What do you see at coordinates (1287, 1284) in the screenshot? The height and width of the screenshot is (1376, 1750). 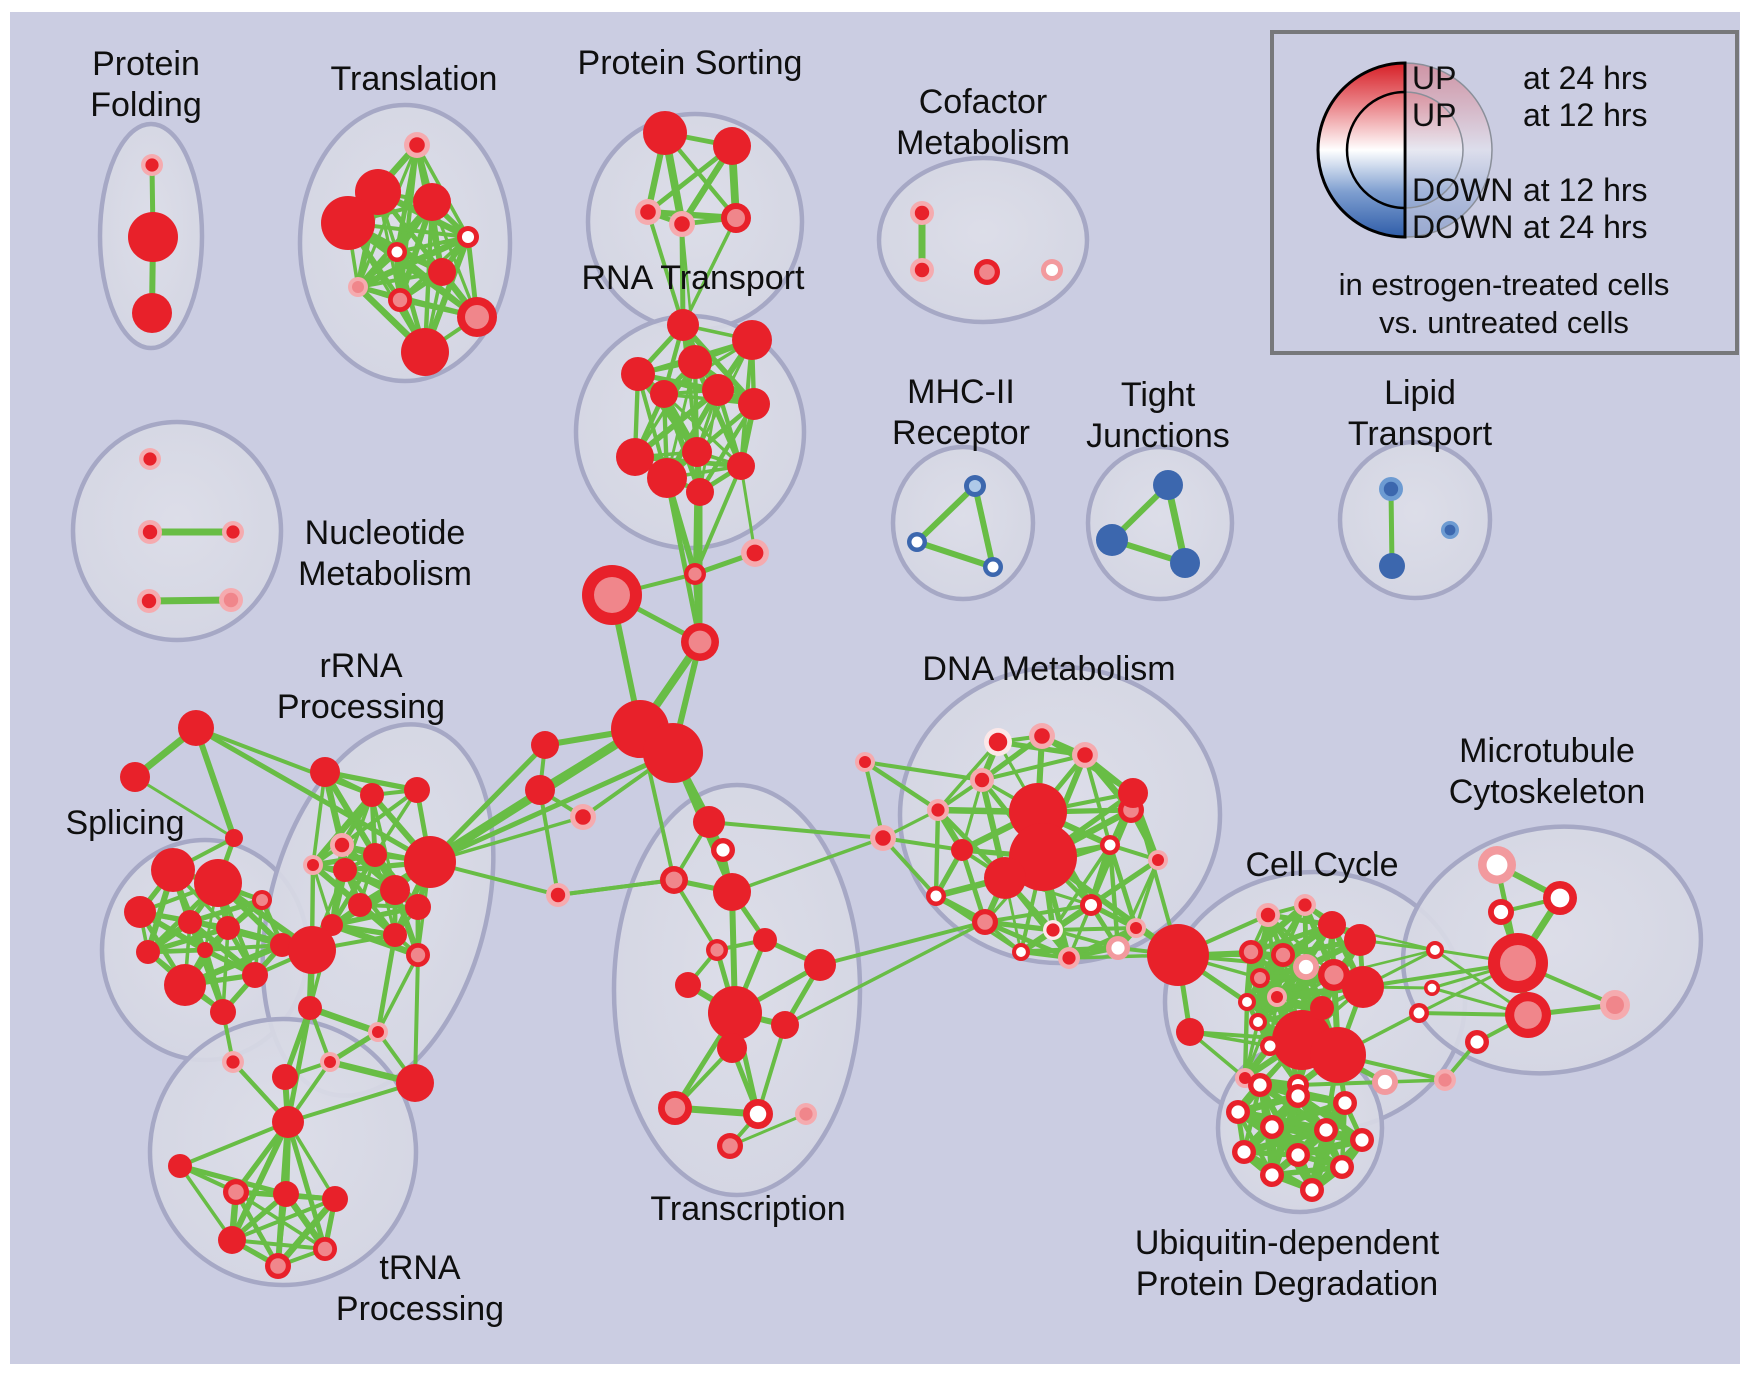 I see `cluster-label-ub: Protein Degradation` at bounding box center [1287, 1284].